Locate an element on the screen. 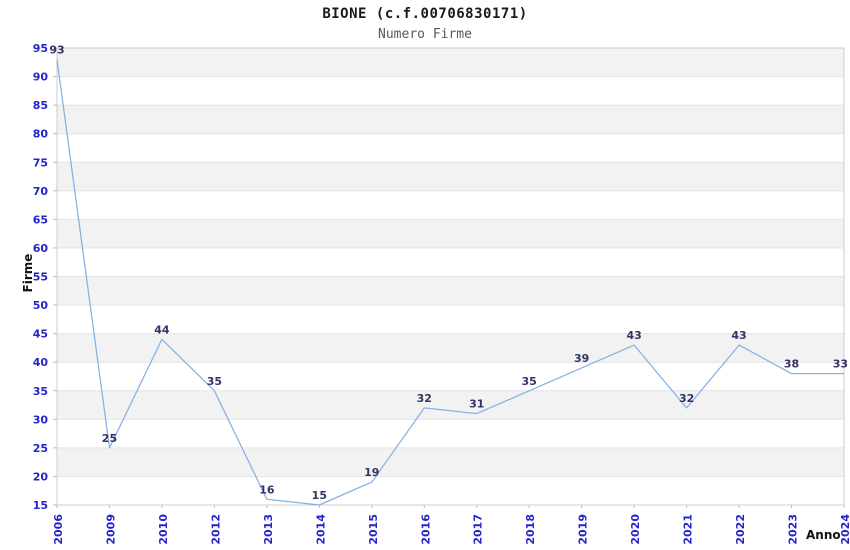 The image size is (850, 550). y-tick-label: 25 is located at coordinates (40, 448).